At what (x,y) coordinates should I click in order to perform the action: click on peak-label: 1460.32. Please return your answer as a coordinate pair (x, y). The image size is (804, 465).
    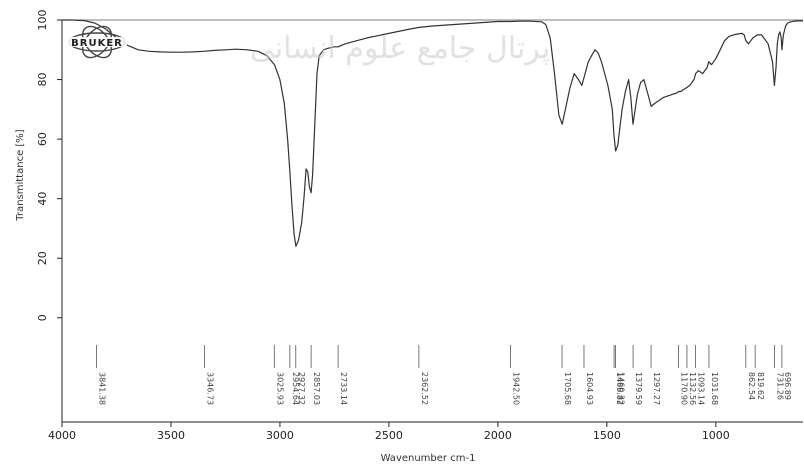
    Looking at the image, I should click on (621, 388).